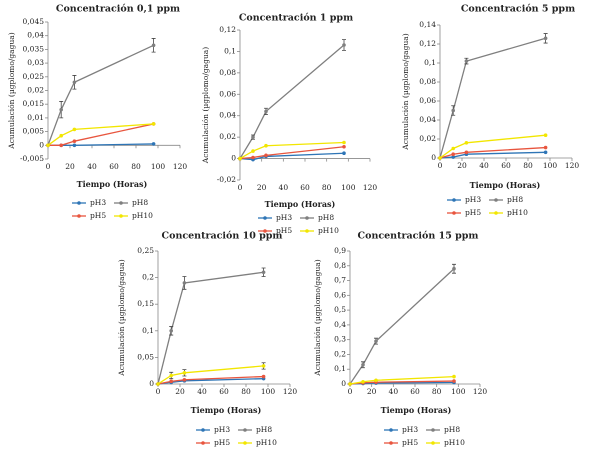 The height and width of the screenshot is (452, 590). I want to click on y-tick-label: 0,015, so click(34, 103).